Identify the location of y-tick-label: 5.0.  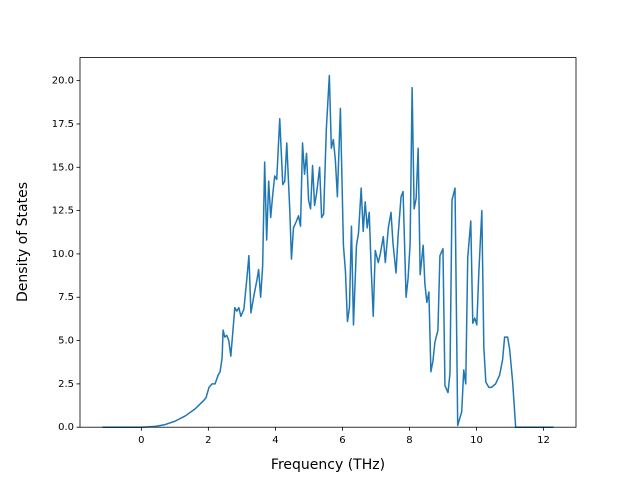
(66, 341).